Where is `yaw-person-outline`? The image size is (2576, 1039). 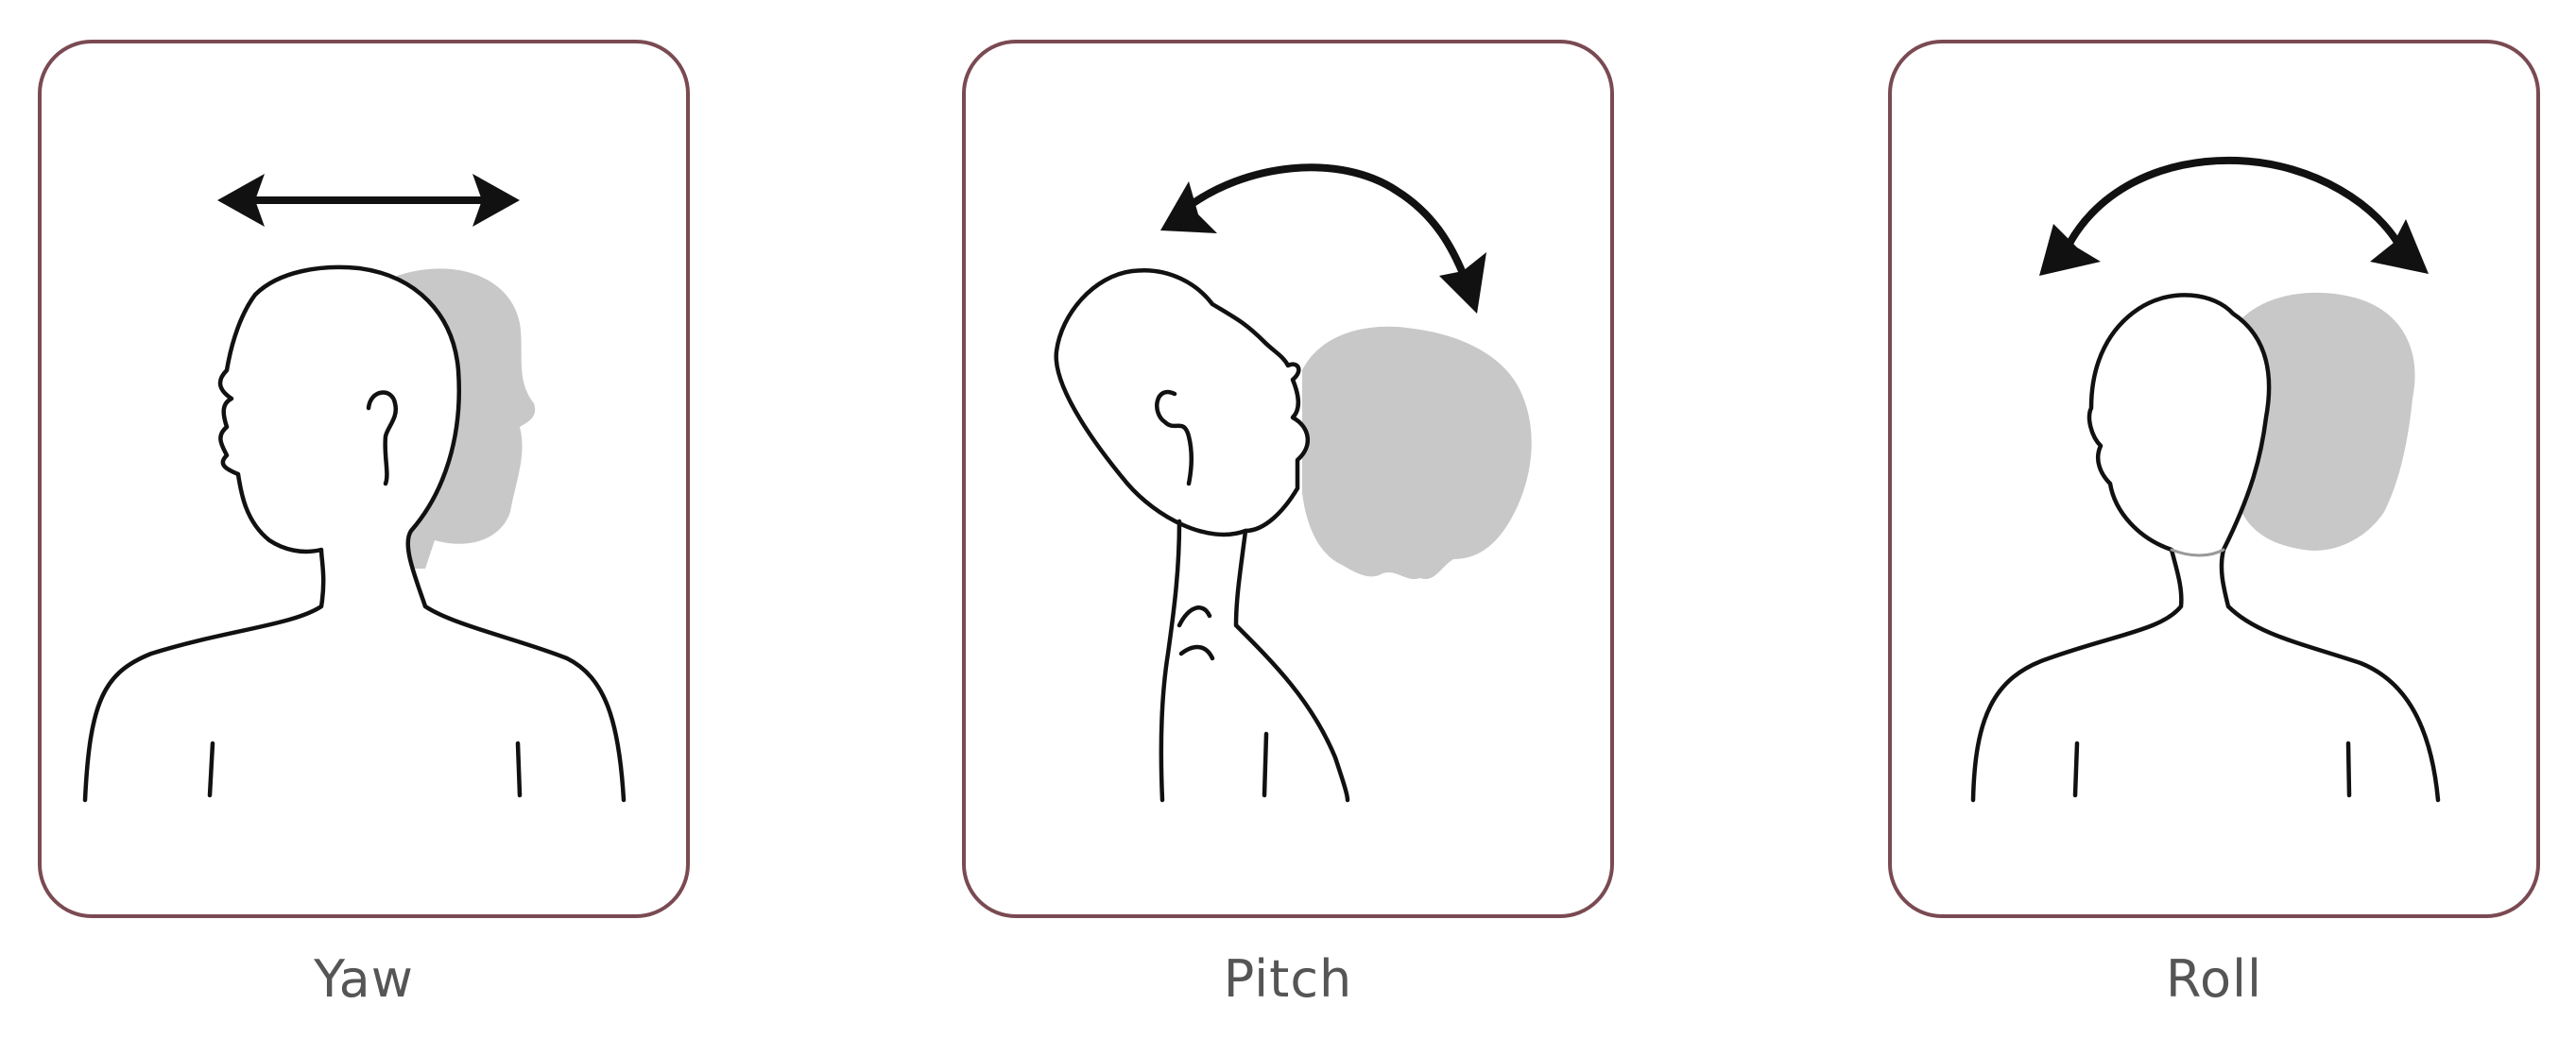 yaw-person-outline is located at coordinates (354, 533).